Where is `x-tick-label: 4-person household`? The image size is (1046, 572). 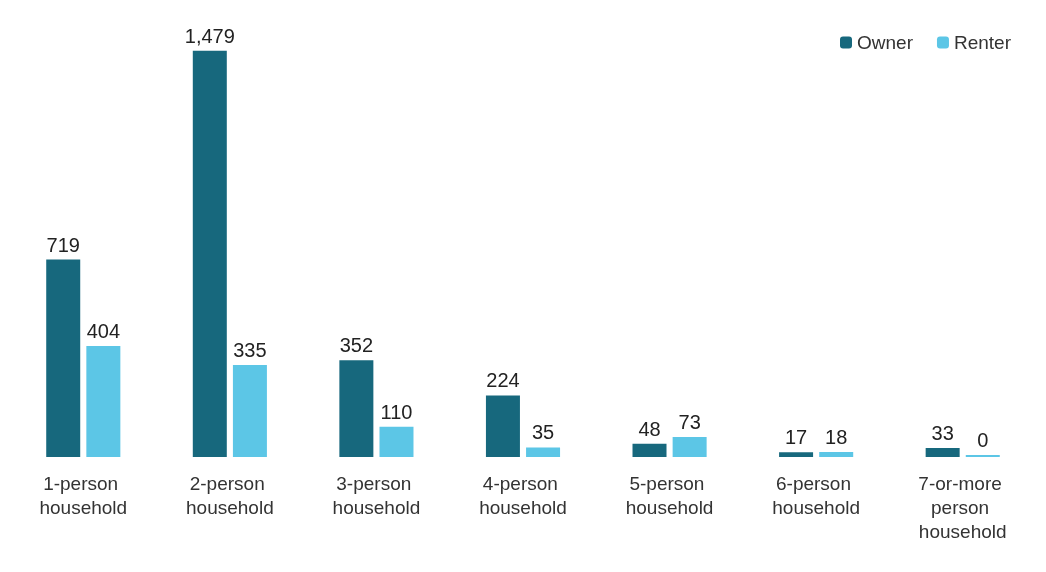
x-tick-label: 4-person household is located at coordinates (523, 495).